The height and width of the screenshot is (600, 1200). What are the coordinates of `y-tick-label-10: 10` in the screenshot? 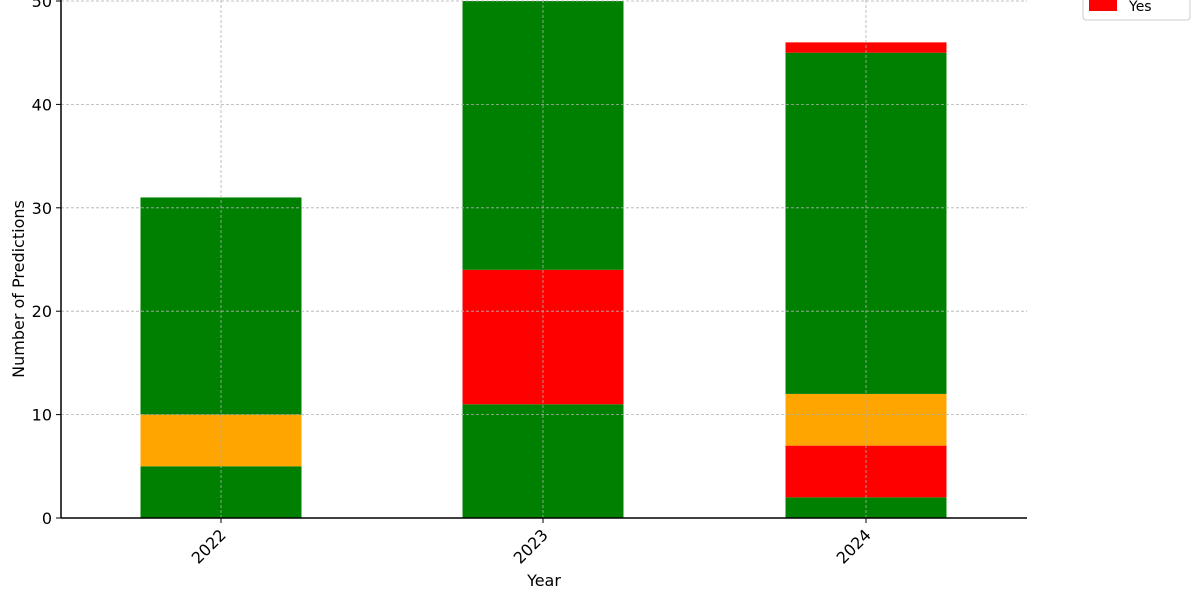 It's located at (42, 415).